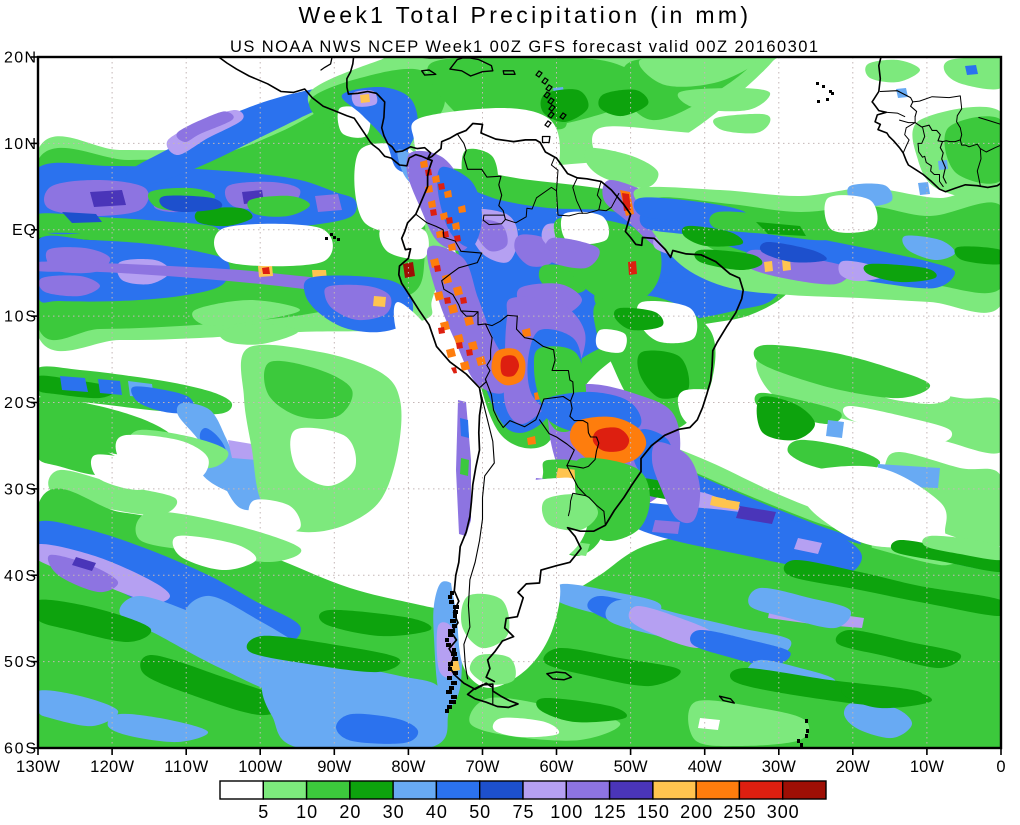 Image resolution: width=1020 pixels, height=825 pixels. Describe the element at coordinates (696, 811) in the screenshot. I see `svg-text: 200` at that location.